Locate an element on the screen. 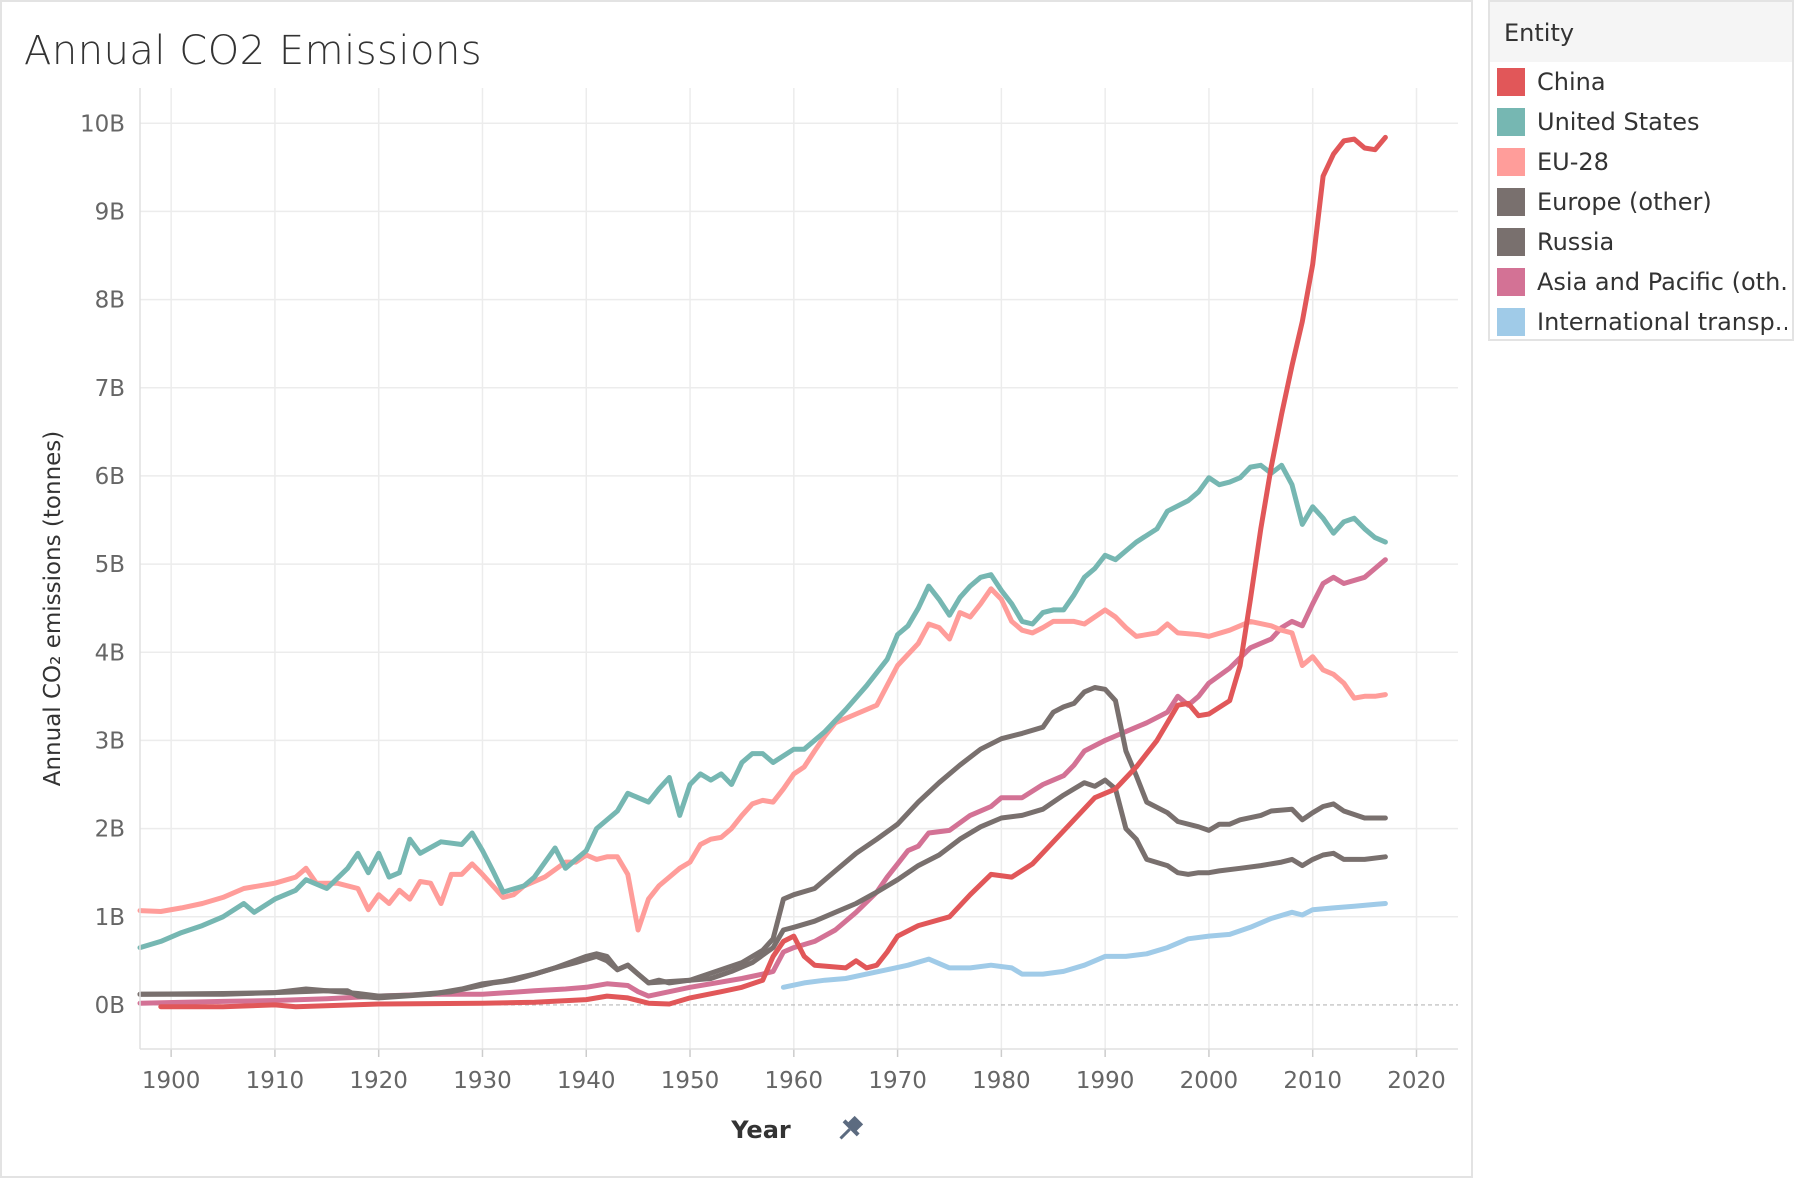 This screenshot has width=1796, height=1178. legend-title: Entity is located at coordinates (1641, 32).